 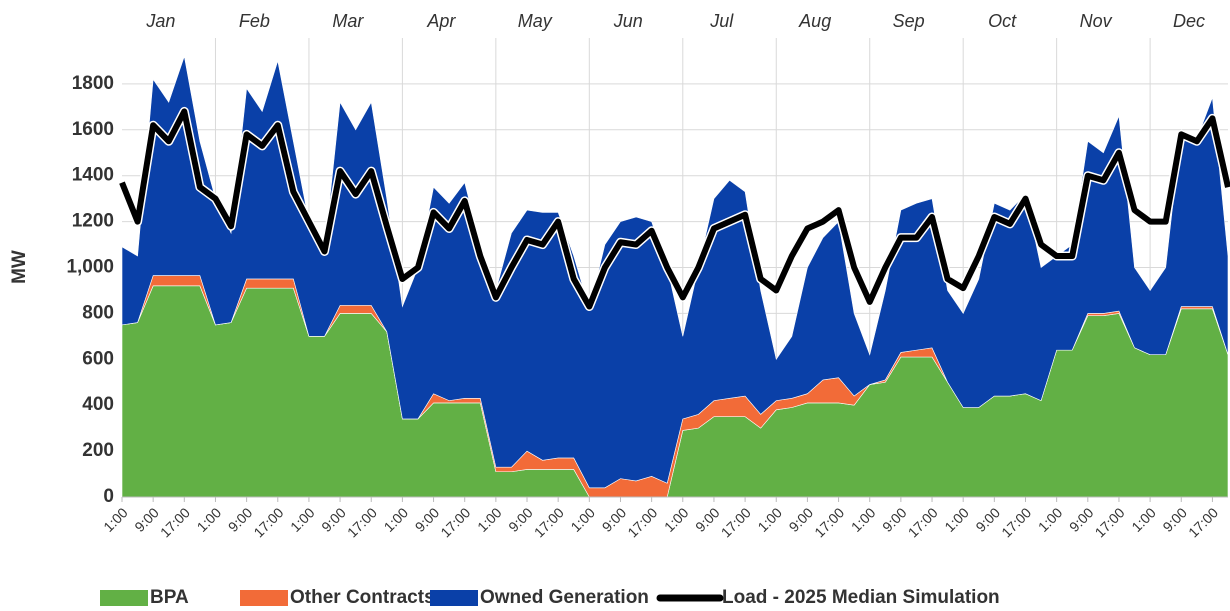 I want to click on y-tick-label: 1600, so click(x=93, y=129).